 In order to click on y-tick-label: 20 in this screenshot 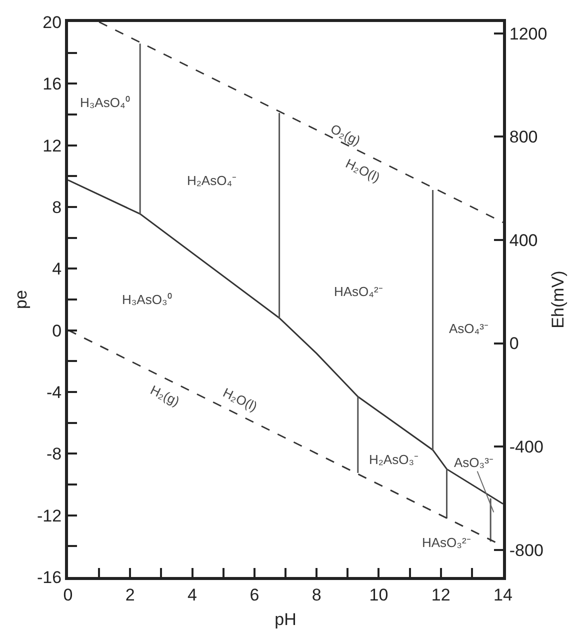, I will do `click(52, 22)`.